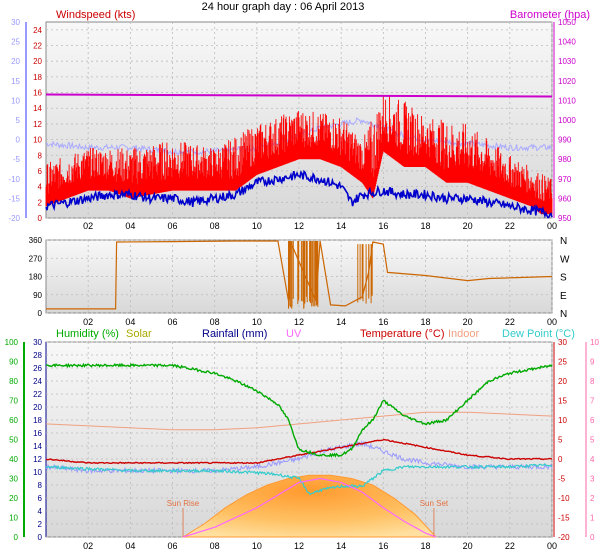 The height and width of the screenshot is (555, 600). Describe the element at coordinates (15, 22) in the screenshot. I see `temp-tick-label: 30` at that location.